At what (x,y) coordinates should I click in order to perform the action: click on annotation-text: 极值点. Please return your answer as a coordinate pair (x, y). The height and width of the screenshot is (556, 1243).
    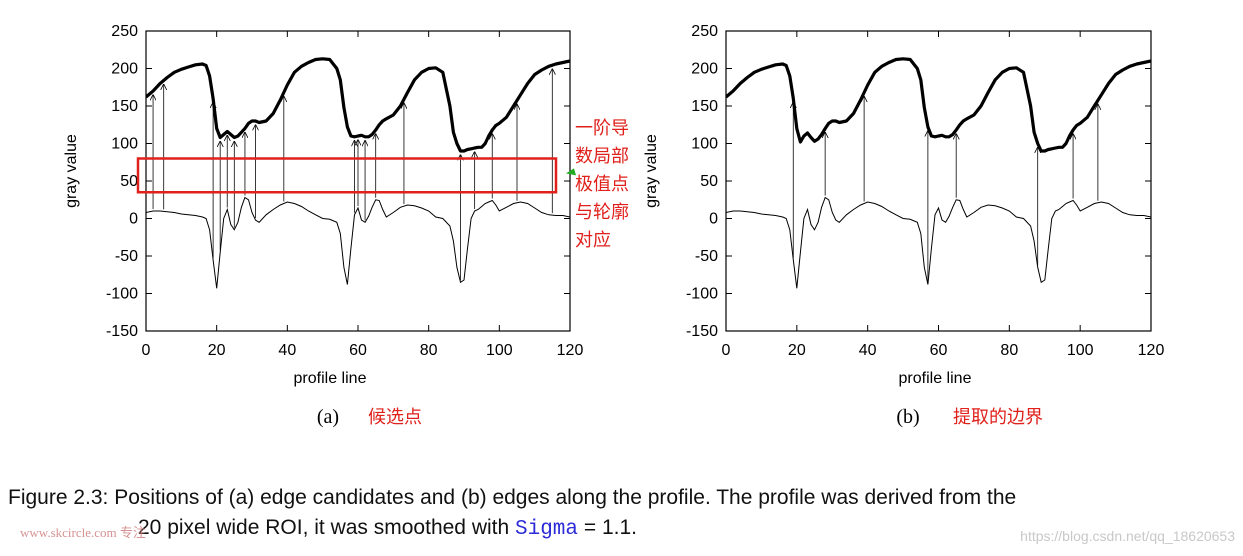
    Looking at the image, I should click on (602, 184).